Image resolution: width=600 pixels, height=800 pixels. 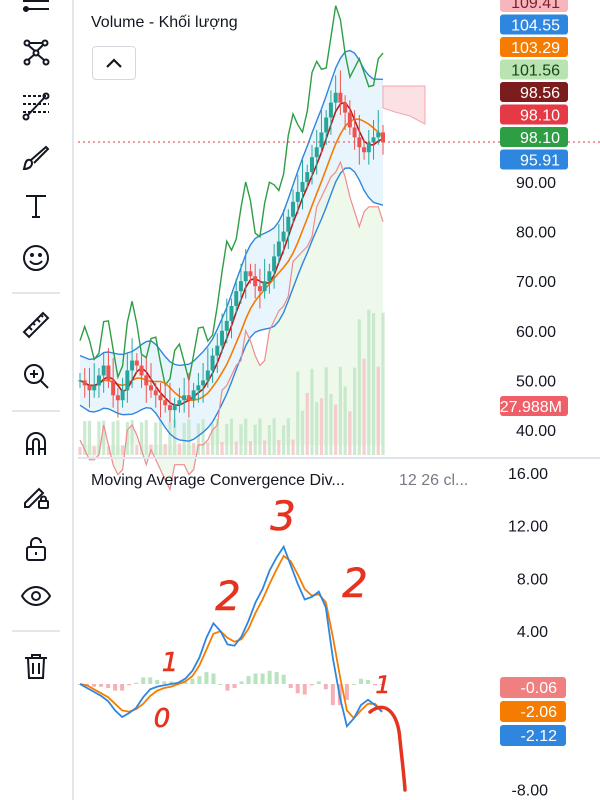 I want to click on remove-drawings-tool, so click(x=36, y=666).